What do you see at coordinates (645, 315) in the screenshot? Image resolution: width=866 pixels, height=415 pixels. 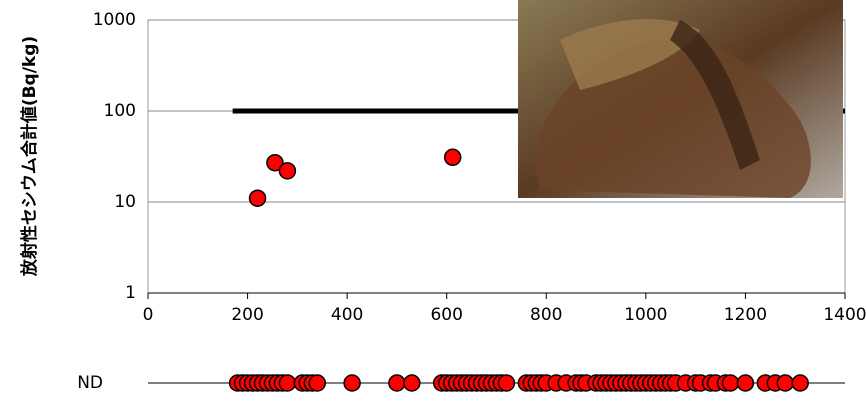 I see `x-tick-label: 1000` at bounding box center [645, 315].